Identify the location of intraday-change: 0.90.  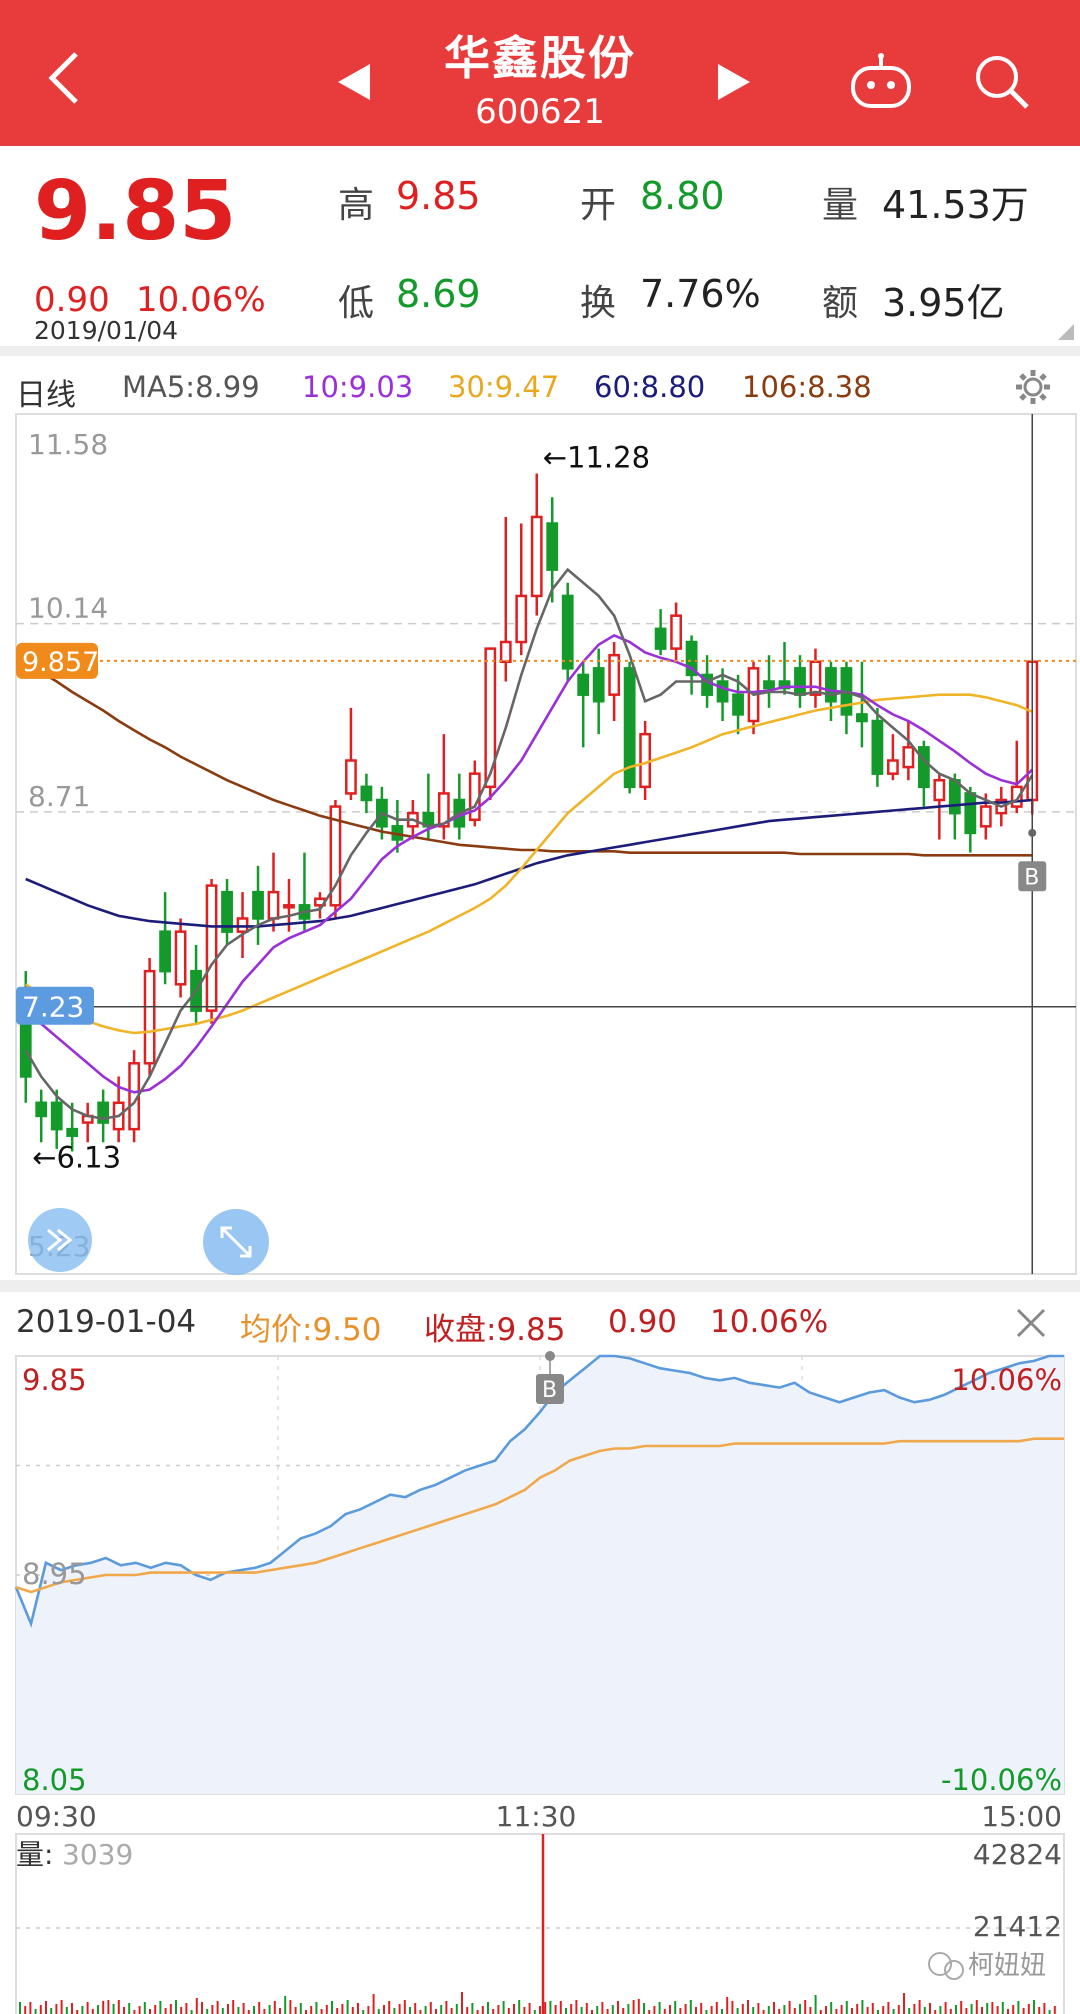
(643, 1322).